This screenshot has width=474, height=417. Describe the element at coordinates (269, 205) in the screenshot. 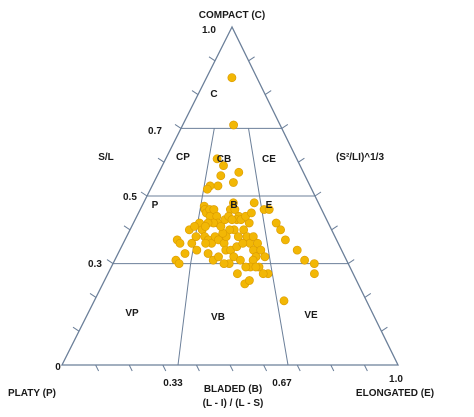

I see `region-label-e: E` at that location.